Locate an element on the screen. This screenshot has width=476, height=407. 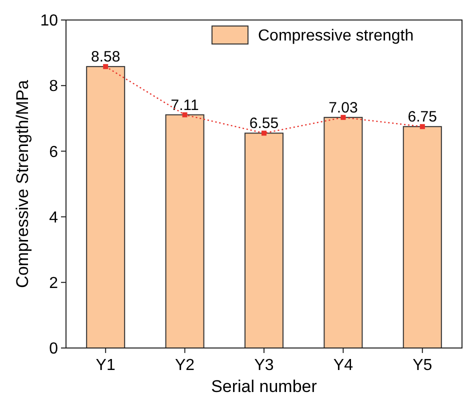
y-tick-label: 0 is located at coordinates (53, 349).